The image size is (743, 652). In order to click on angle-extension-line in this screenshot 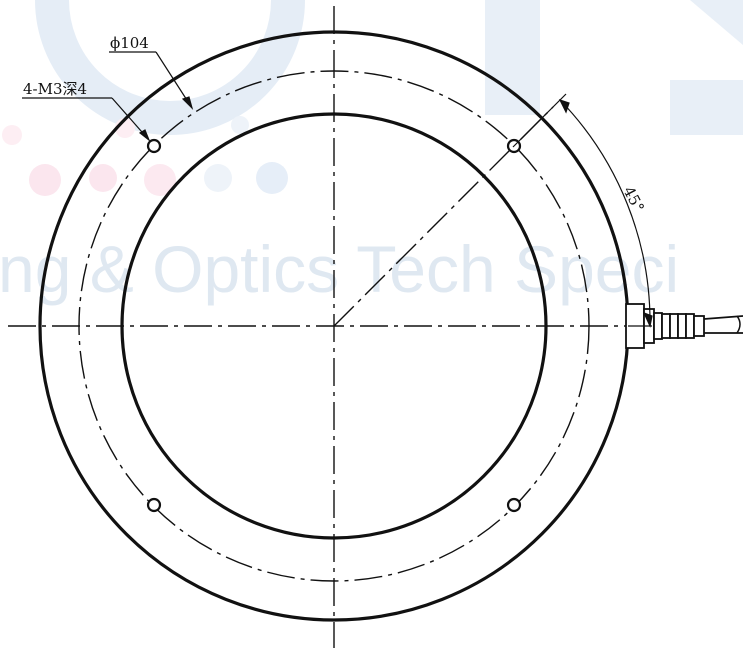, I will do `click(539, 120)`.